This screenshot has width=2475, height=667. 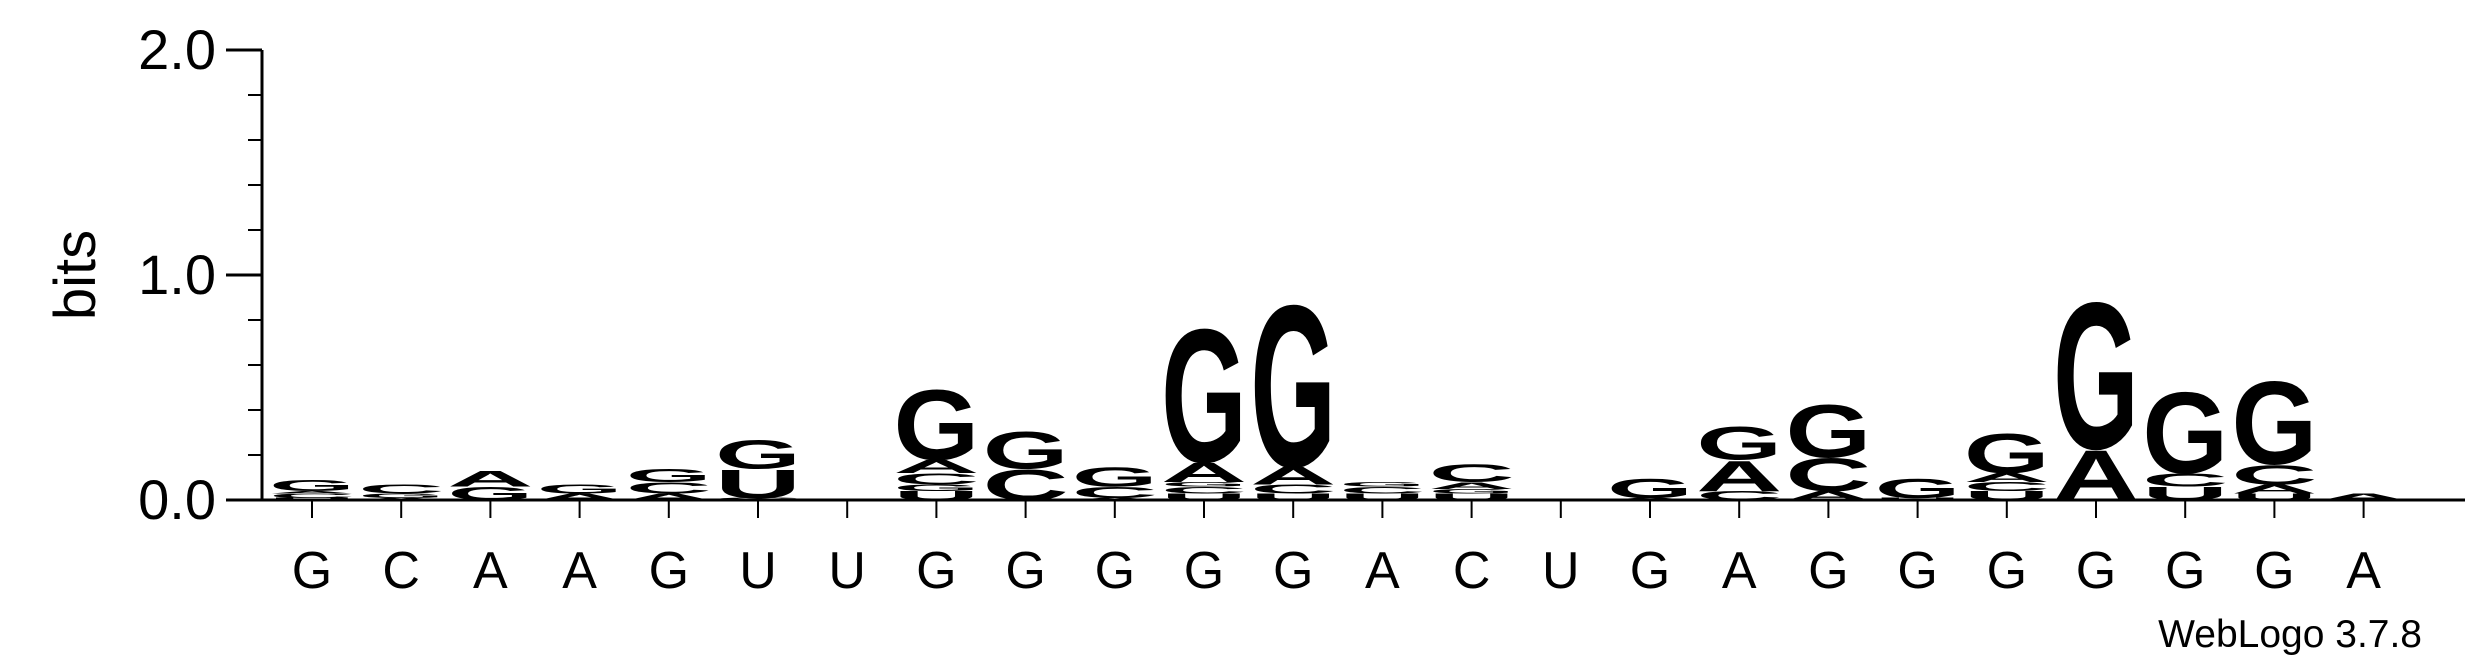 I want to click on y-tick-label: 0.0, so click(x=177, y=499).